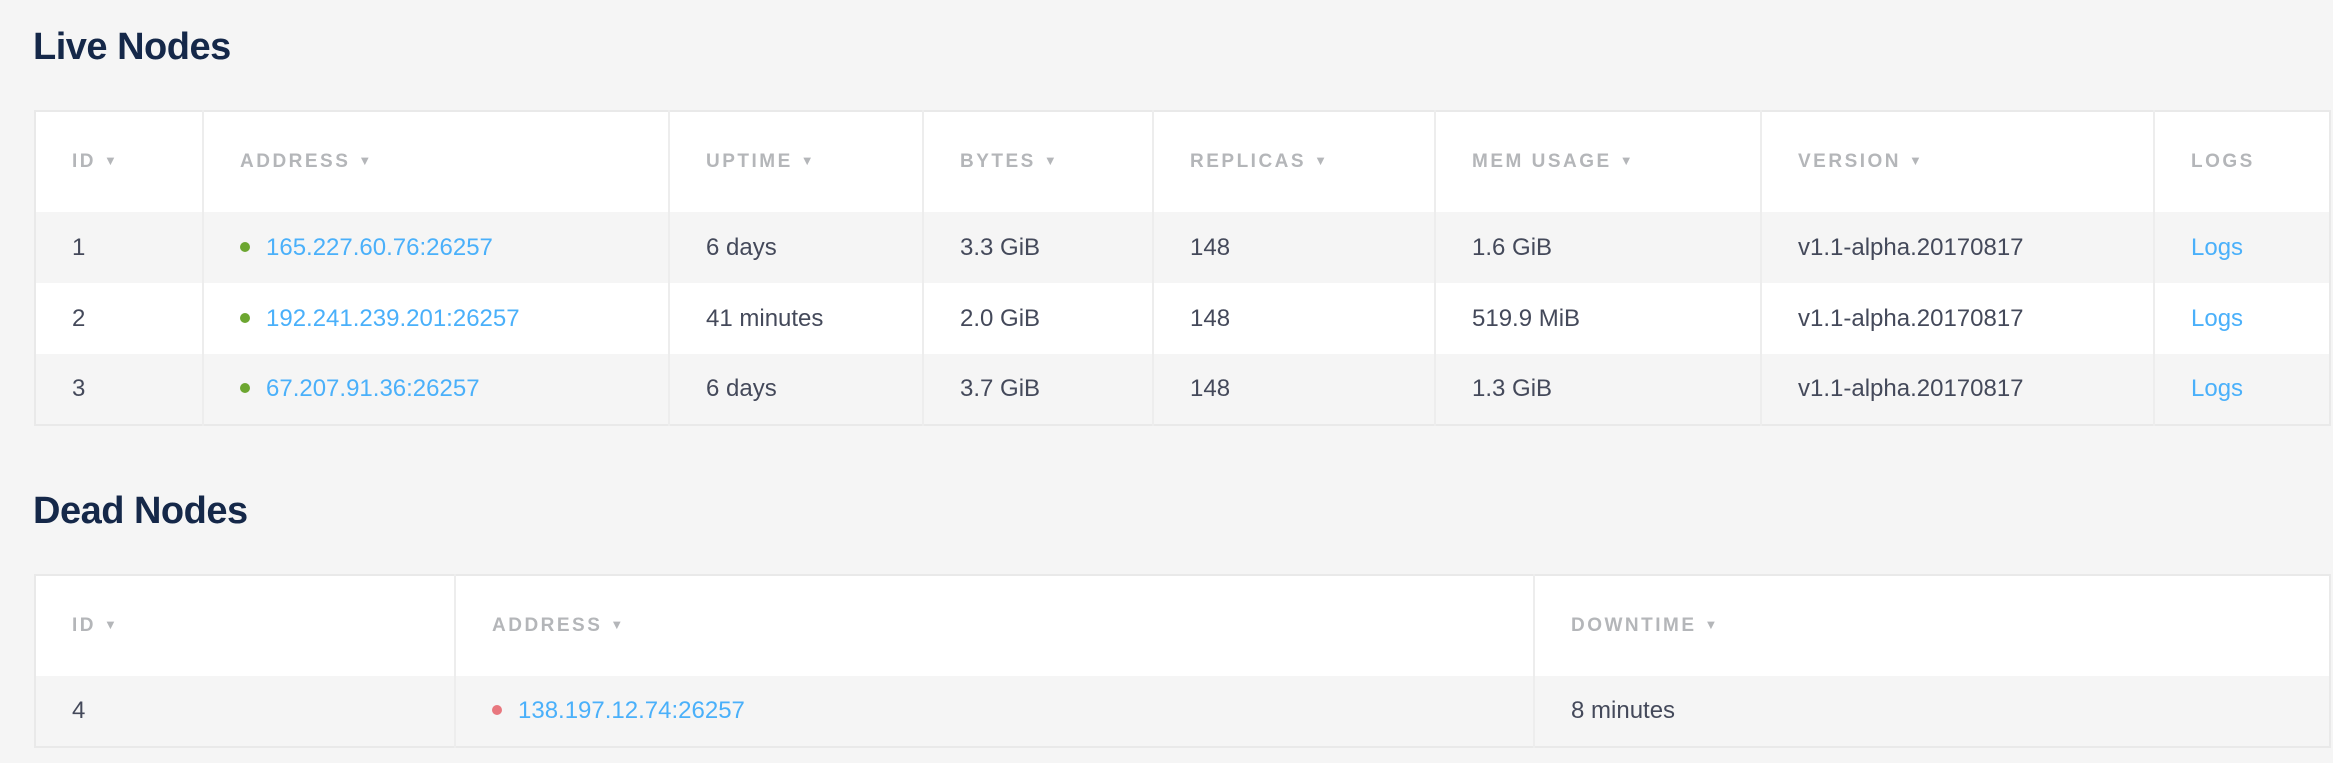 The width and height of the screenshot is (2333, 763). Describe the element at coordinates (1000, 388) in the screenshot. I see `bytes-cell-text: 3.7 GiB` at that location.